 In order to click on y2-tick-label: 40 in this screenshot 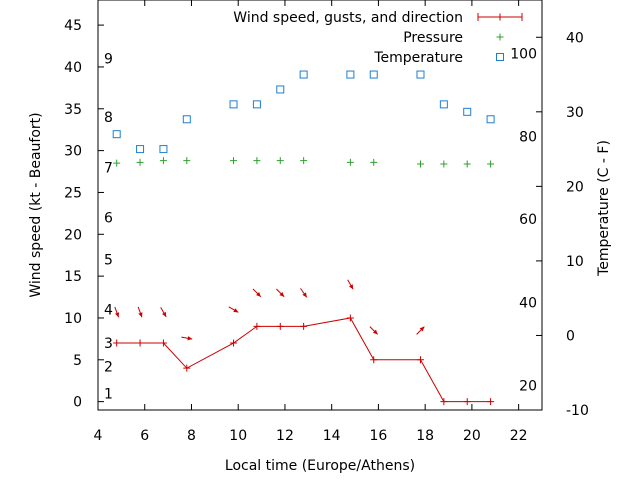, I will do `click(575, 38)`.